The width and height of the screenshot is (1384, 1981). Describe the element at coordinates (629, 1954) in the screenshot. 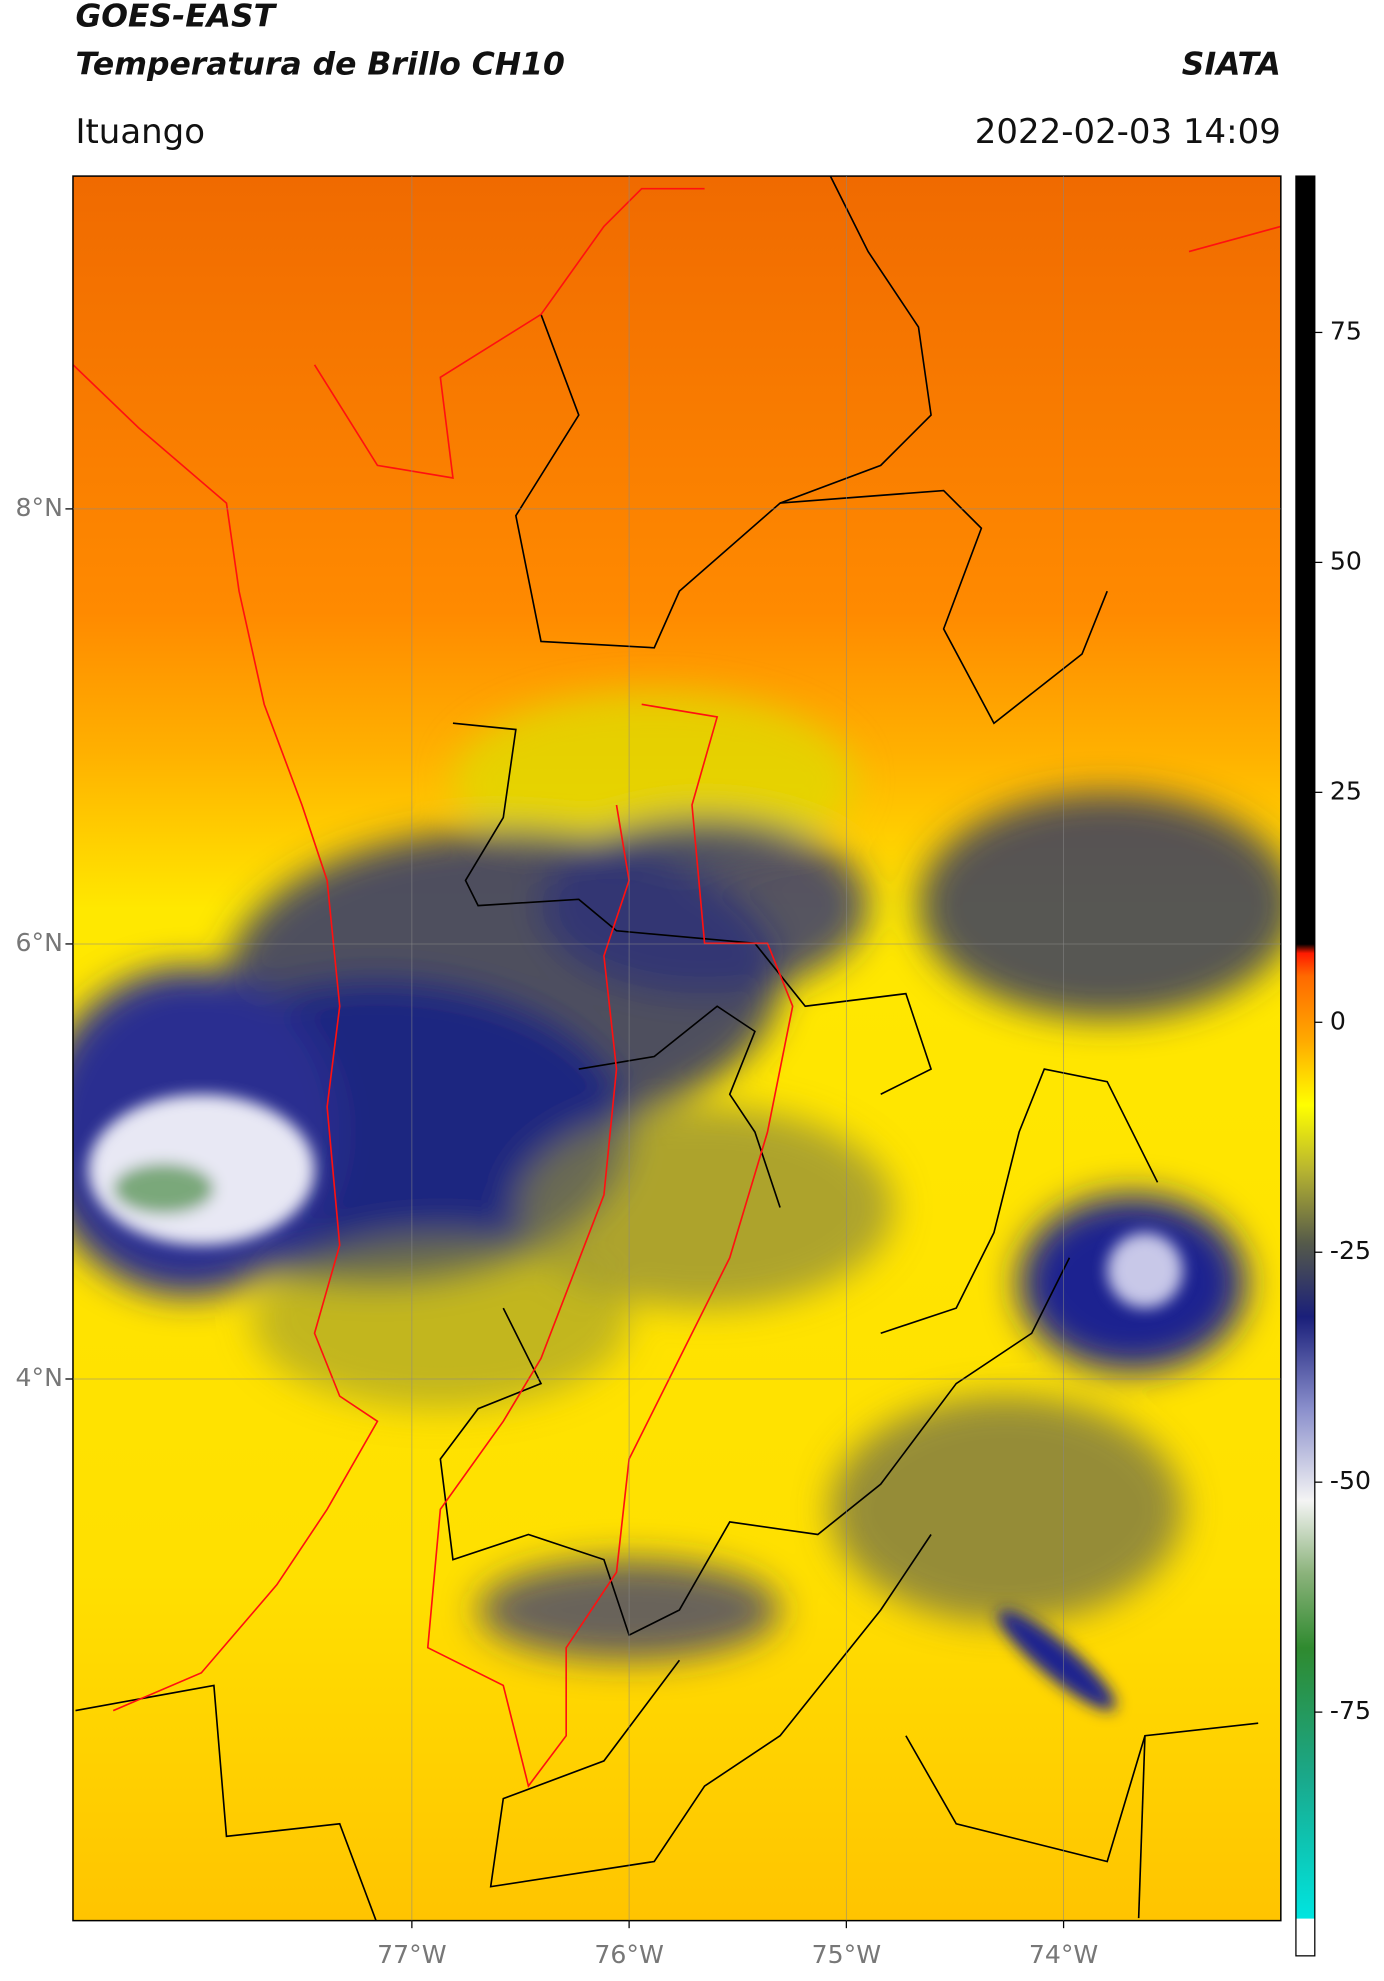

I see `x-tick-label: 76°W` at that location.